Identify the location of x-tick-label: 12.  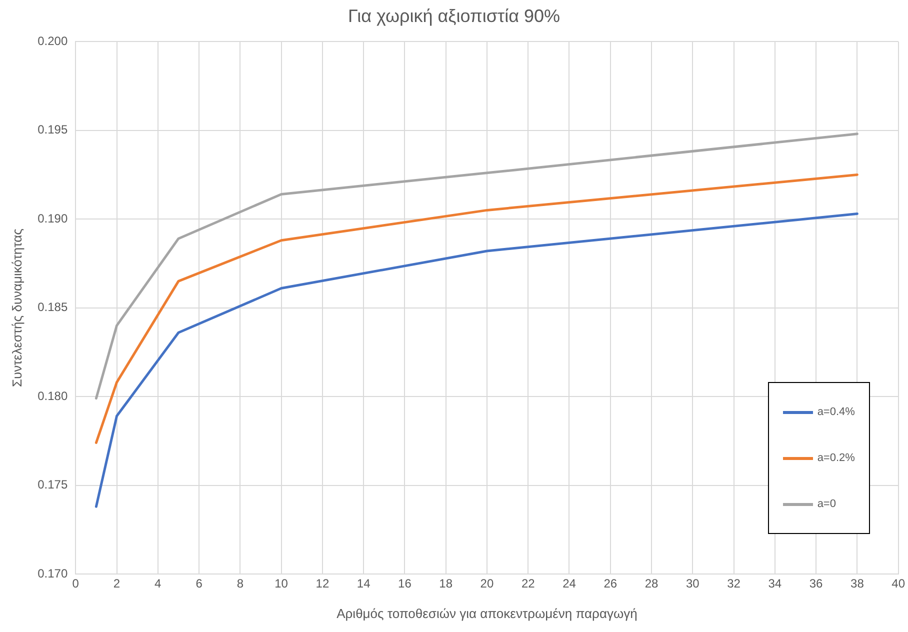
(323, 583).